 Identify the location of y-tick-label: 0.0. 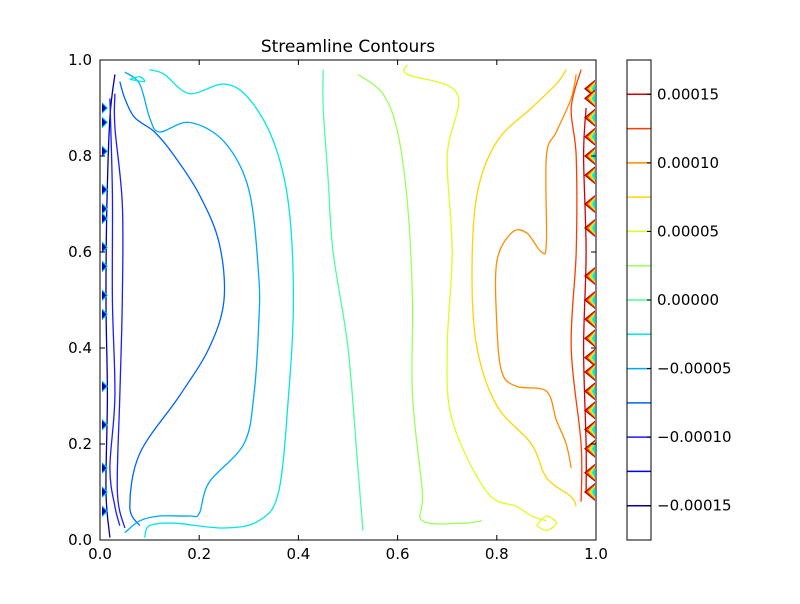
(80, 540).